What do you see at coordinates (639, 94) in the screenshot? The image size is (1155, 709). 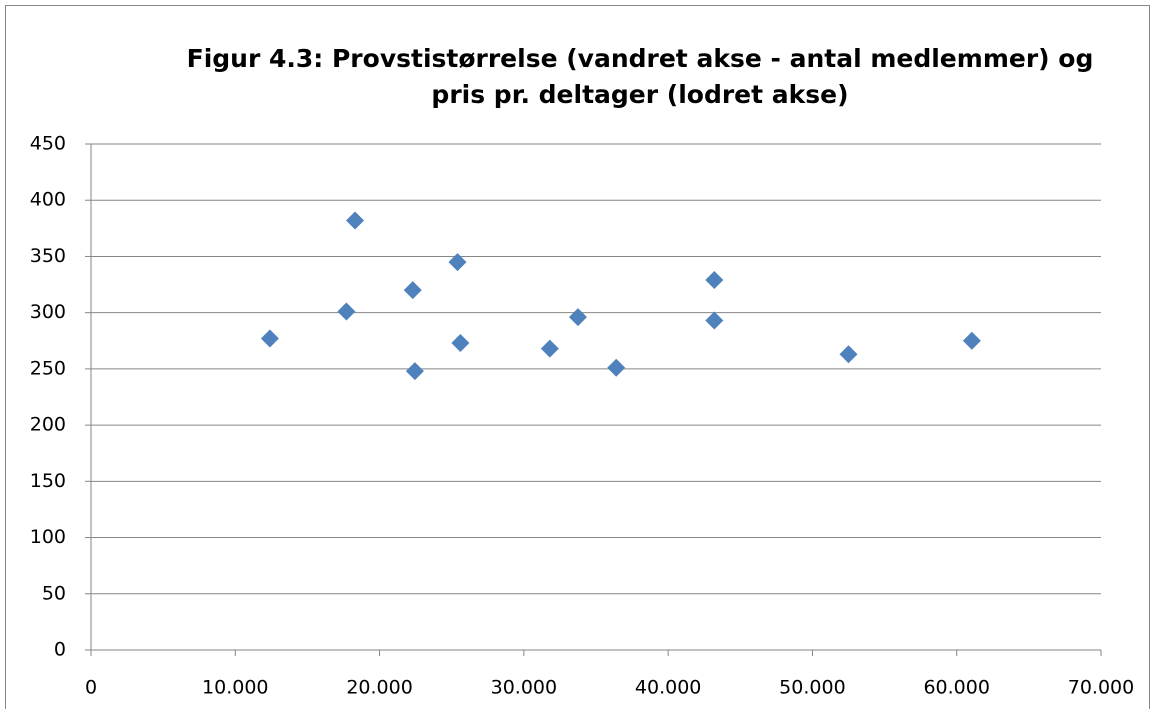 I see `chart-title: pris pr. deltager (lodret akse)` at bounding box center [639, 94].